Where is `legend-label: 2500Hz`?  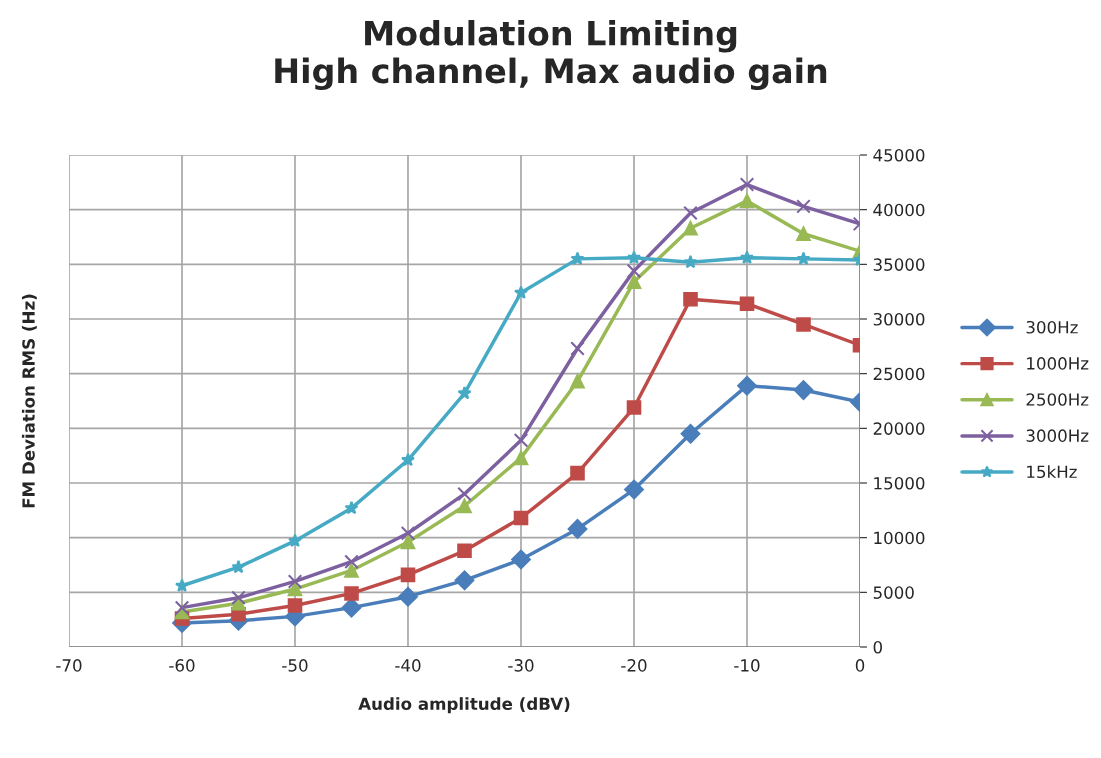
legend-label: 2500Hz is located at coordinates (1057, 399).